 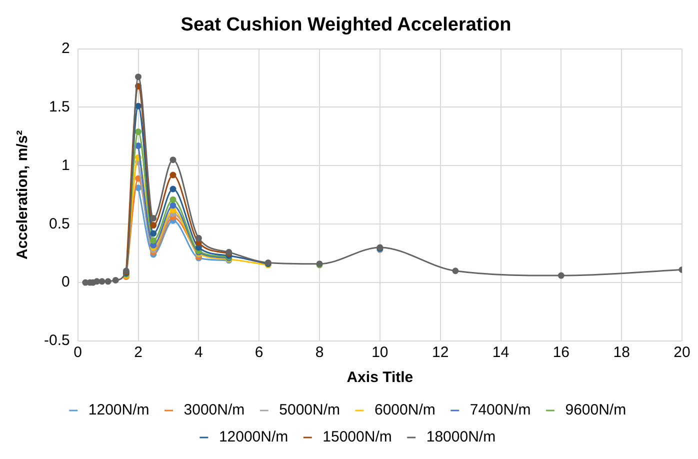 What do you see at coordinates (253, 437) in the screenshot?
I see `legend-label: 12000N/m` at bounding box center [253, 437].